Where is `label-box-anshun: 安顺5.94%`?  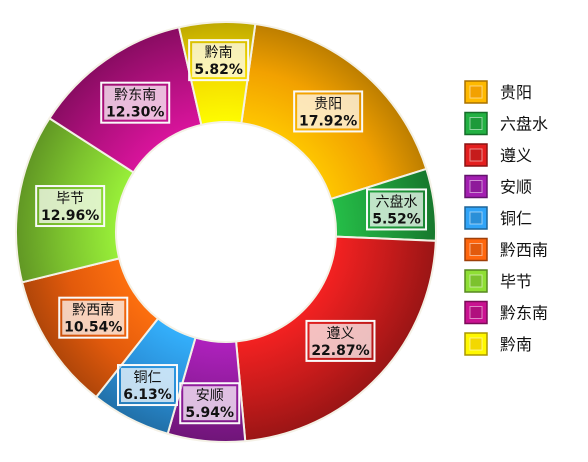 label-box-anshun: 安顺5.94% is located at coordinates (210, 403).